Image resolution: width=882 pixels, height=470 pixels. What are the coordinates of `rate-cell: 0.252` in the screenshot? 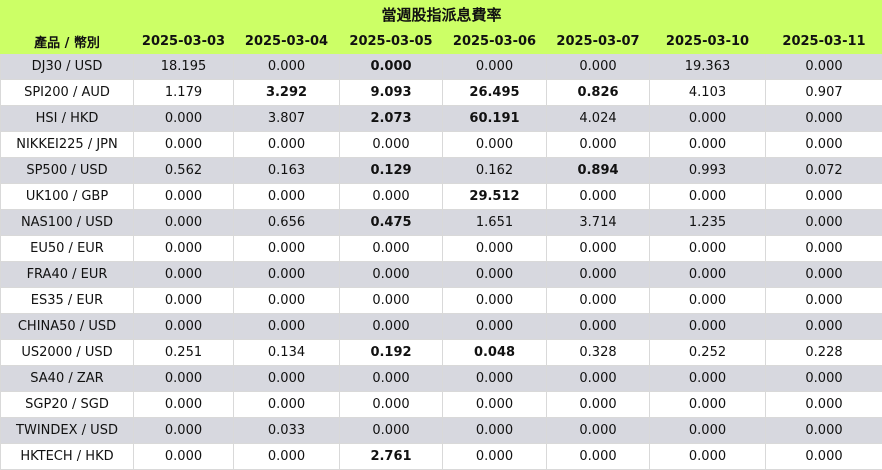 It's located at (708, 353).